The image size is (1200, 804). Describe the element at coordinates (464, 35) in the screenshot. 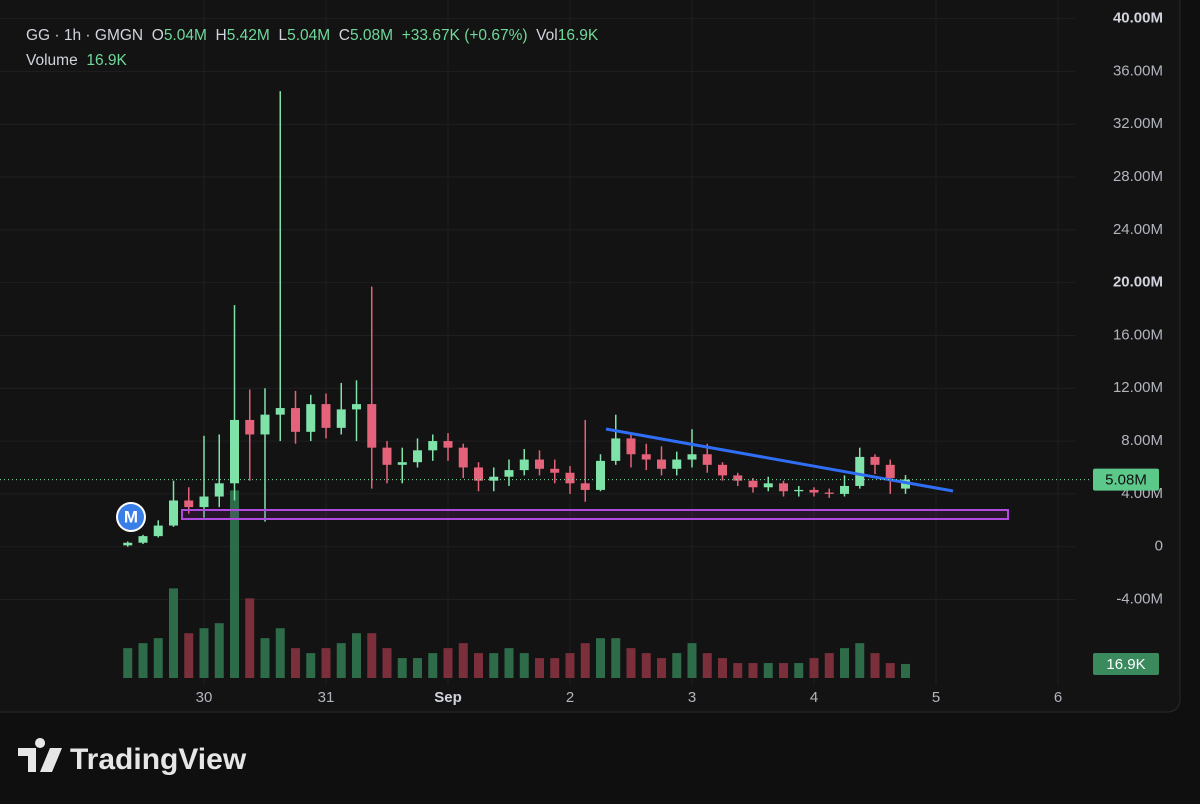

I see `change: +33.67K (+0.67%)` at that location.